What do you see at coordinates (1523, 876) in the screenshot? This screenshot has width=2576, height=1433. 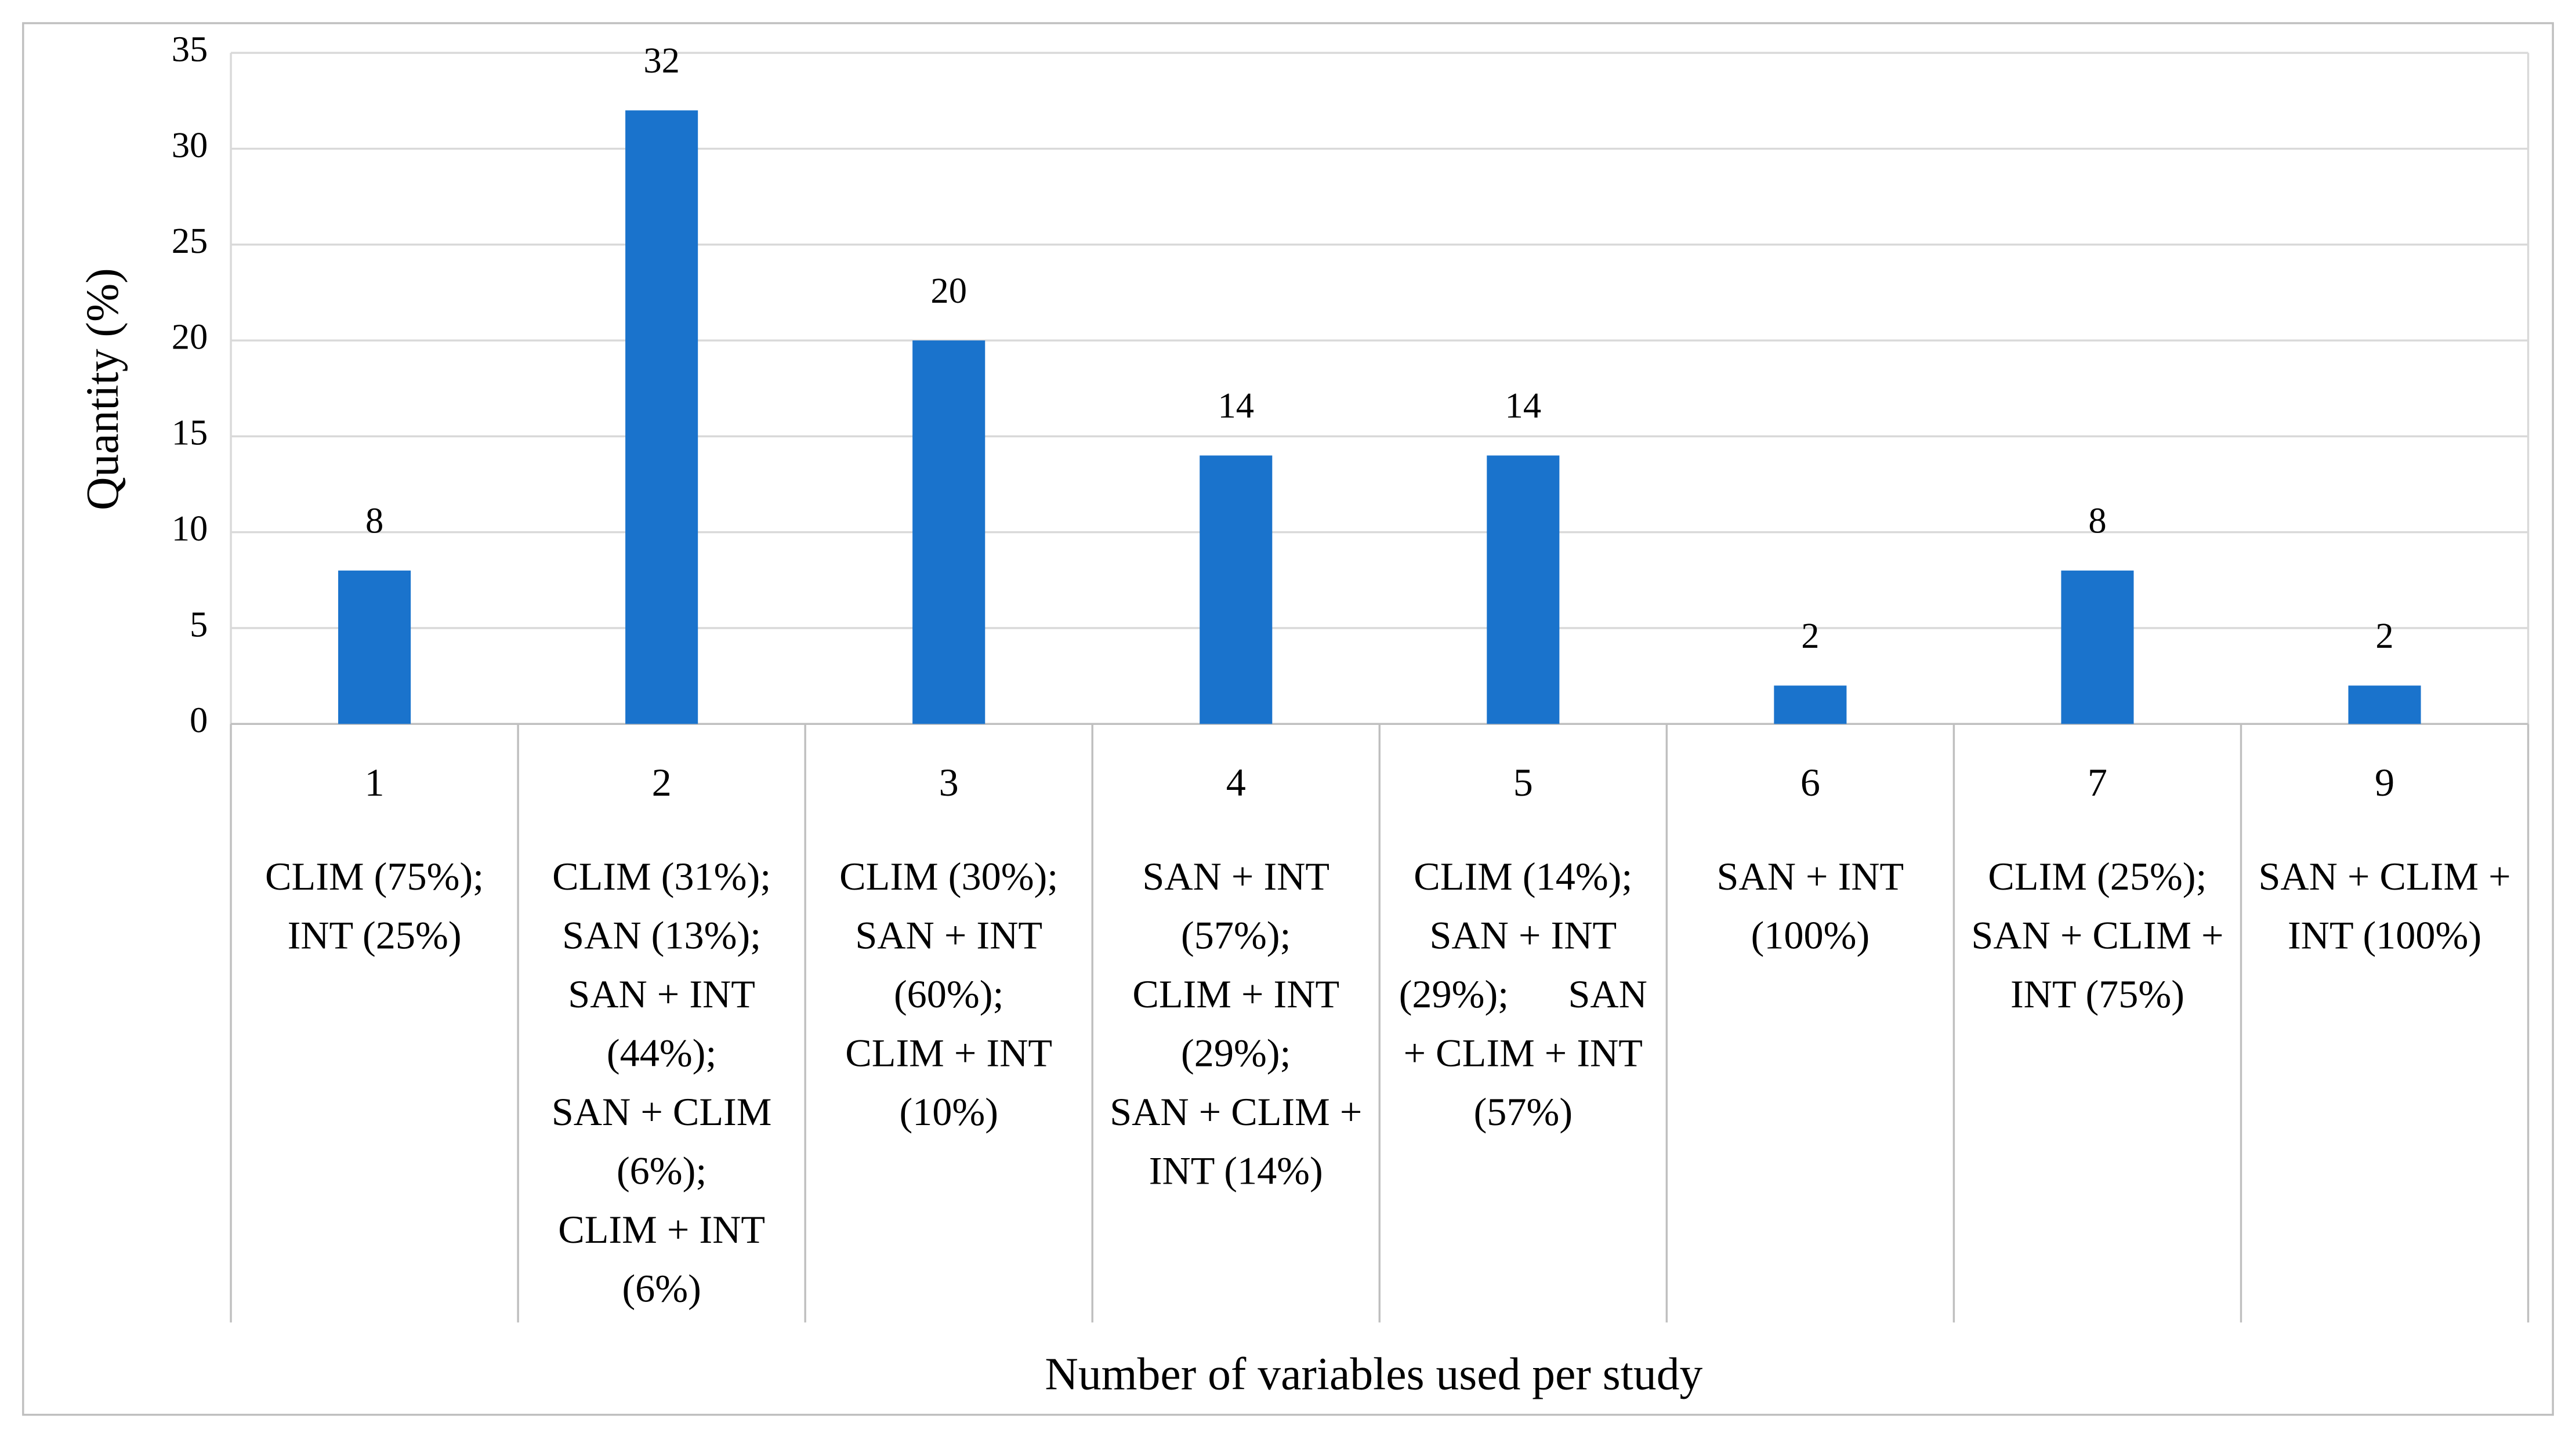 I see `category-detail: CLIM (14%);` at bounding box center [1523, 876].